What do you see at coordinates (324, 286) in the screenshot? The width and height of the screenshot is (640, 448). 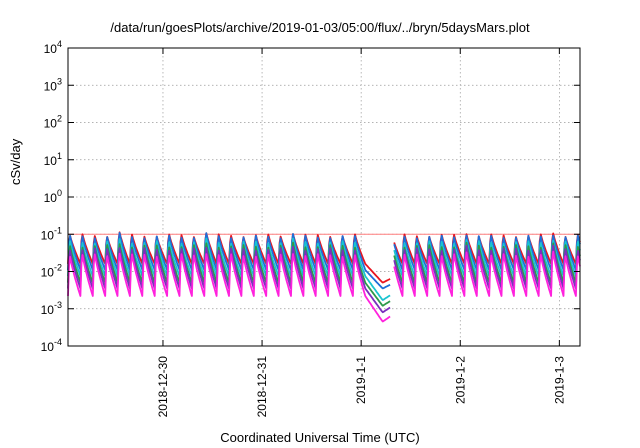 I see `series-line` at bounding box center [324, 286].